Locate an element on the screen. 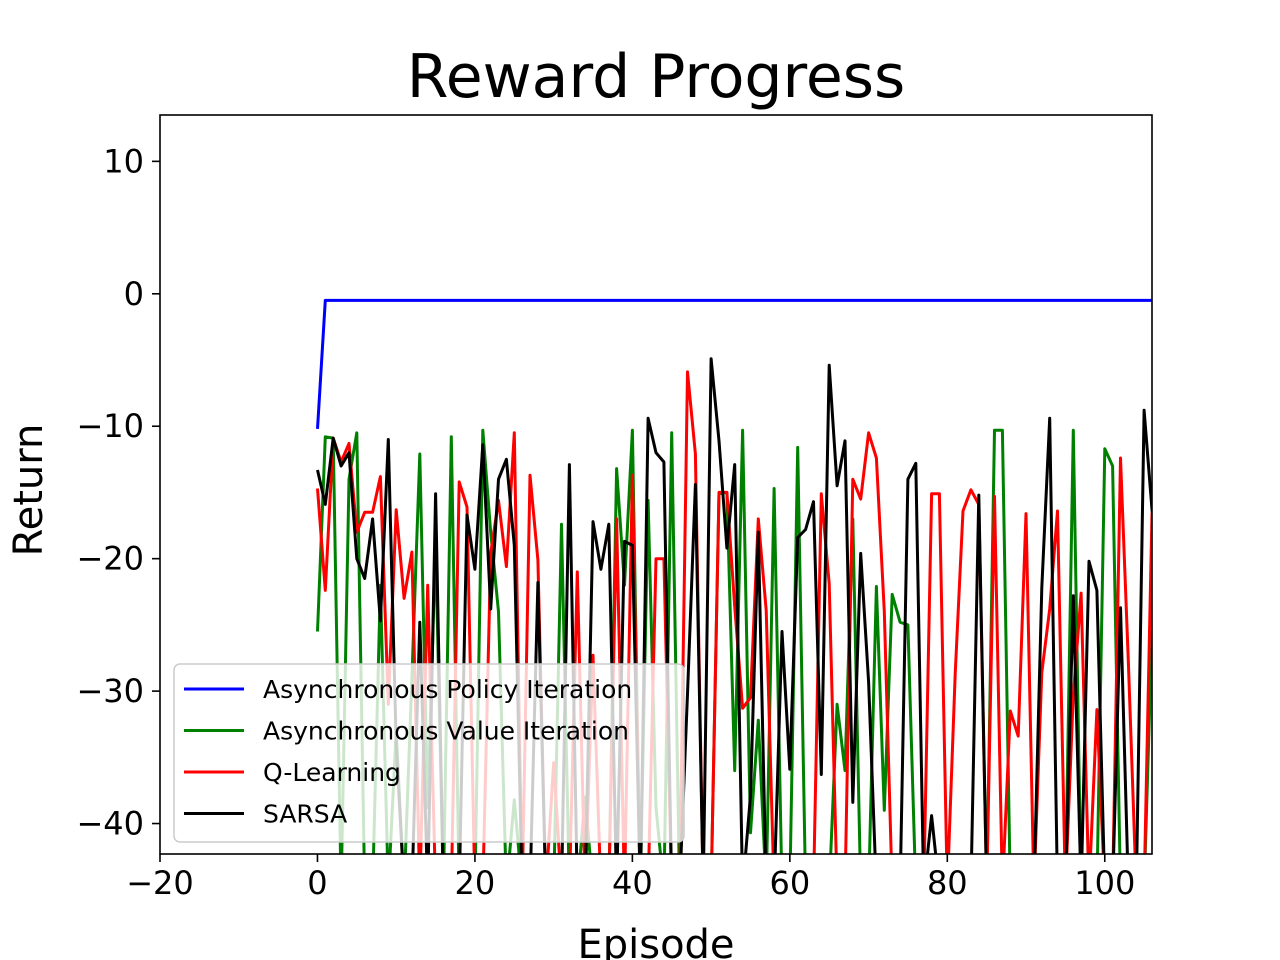  x-tick-label: 20 is located at coordinates (475, 883).